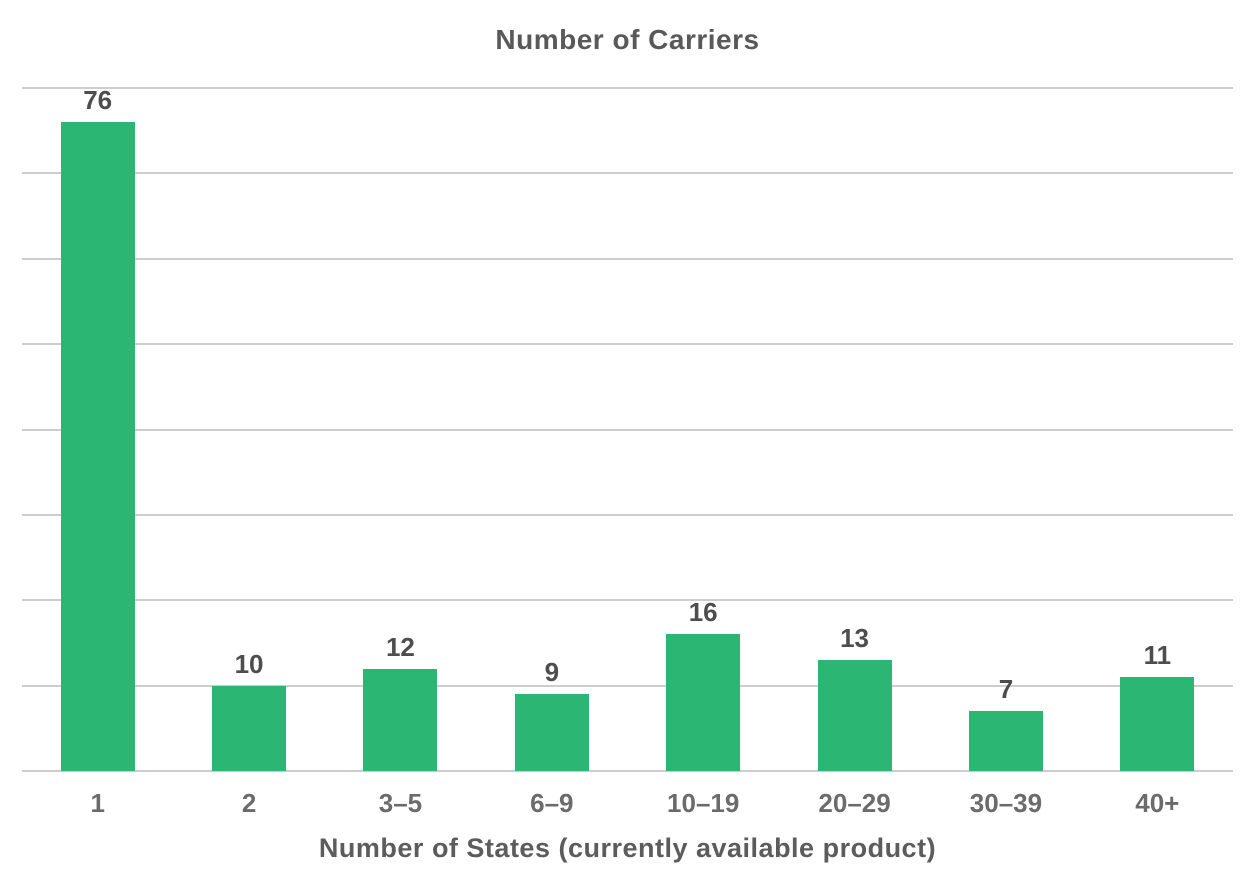 The height and width of the screenshot is (891, 1255). Describe the element at coordinates (703, 803) in the screenshot. I see `x-tick-label: 10–19` at that location.